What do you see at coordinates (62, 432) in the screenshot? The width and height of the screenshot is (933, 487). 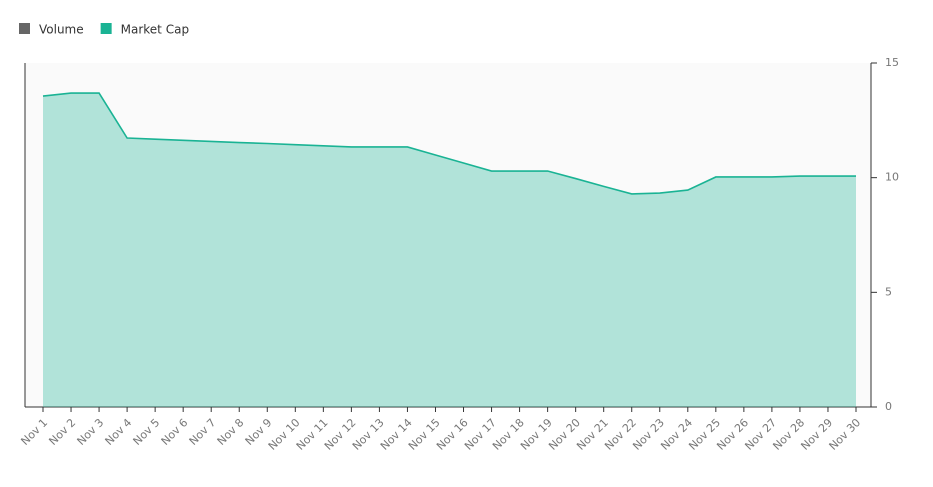 I see `x-tick-label: Nov 2` at bounding box center [62, 432].